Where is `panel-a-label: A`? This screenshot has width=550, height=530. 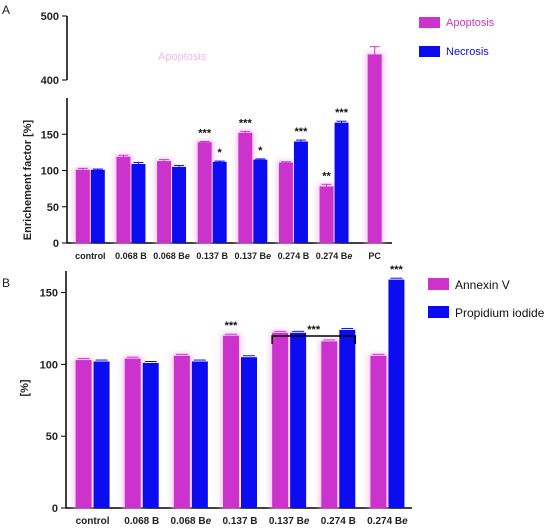 panel-a-label: A is located at coordinates (6, 10).